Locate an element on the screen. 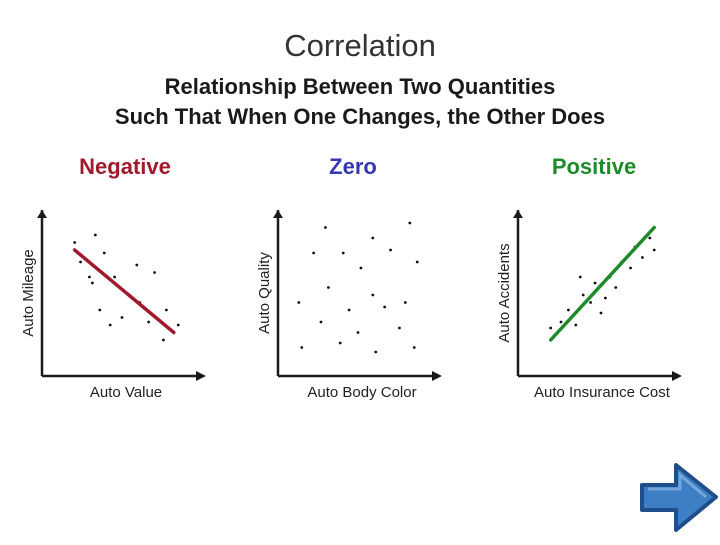 Image resolution: width=720 pixels, height=545 pixels. positive-trend-line is located at coordinates (602, 283).